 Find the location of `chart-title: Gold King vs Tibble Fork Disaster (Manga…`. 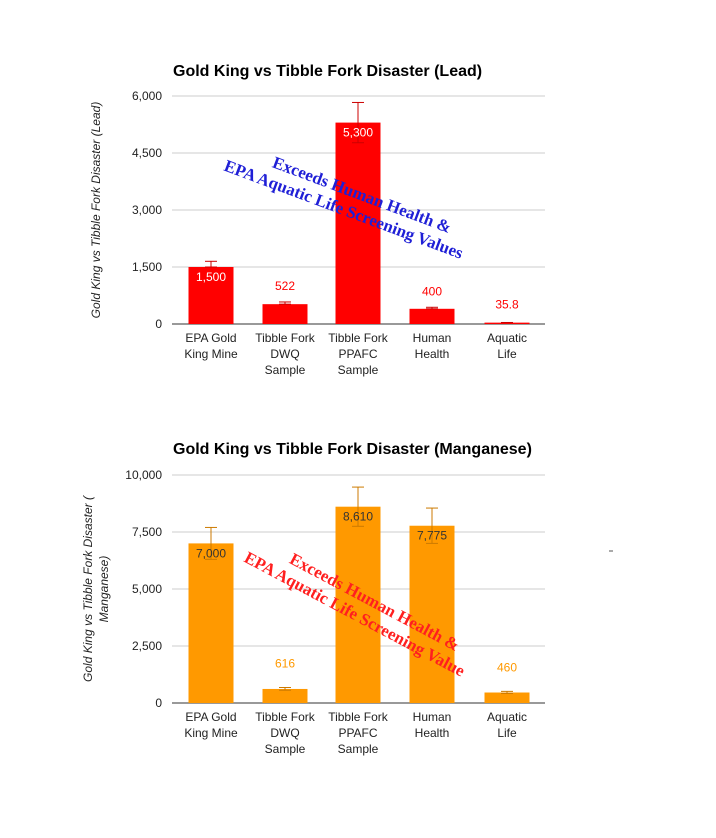

chart-title: Gold King vs Tibble Fork Disaster (Manga… is located at coordinates (352, 449).